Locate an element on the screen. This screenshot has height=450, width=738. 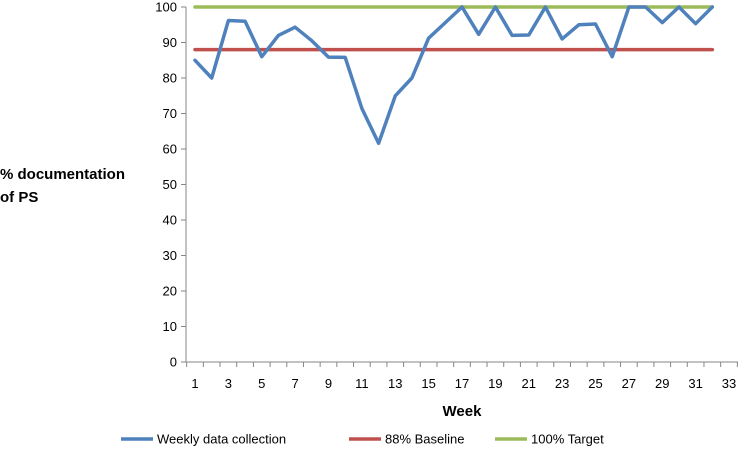
y-tick-label: 40 is located at coordinates (170, 220).